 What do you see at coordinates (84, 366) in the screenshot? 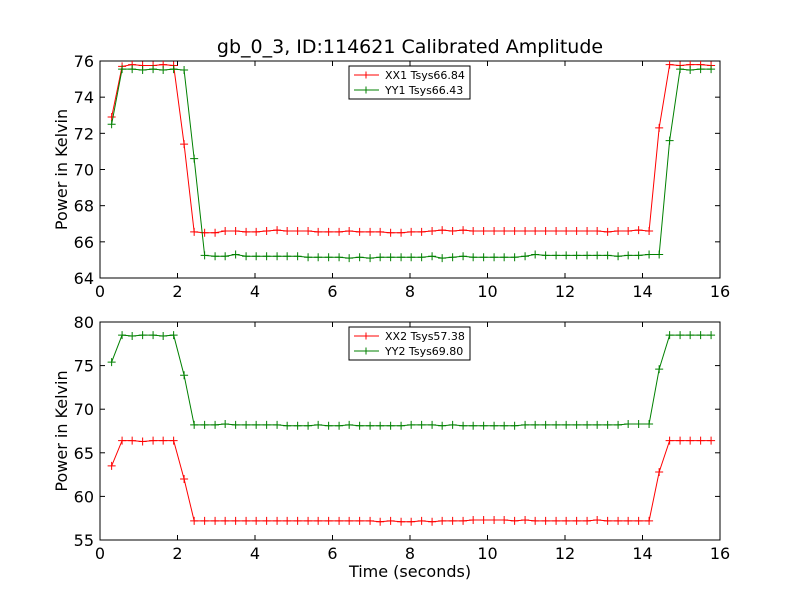
I see `y-tick-label: 75` at bounding box center [84, 366].